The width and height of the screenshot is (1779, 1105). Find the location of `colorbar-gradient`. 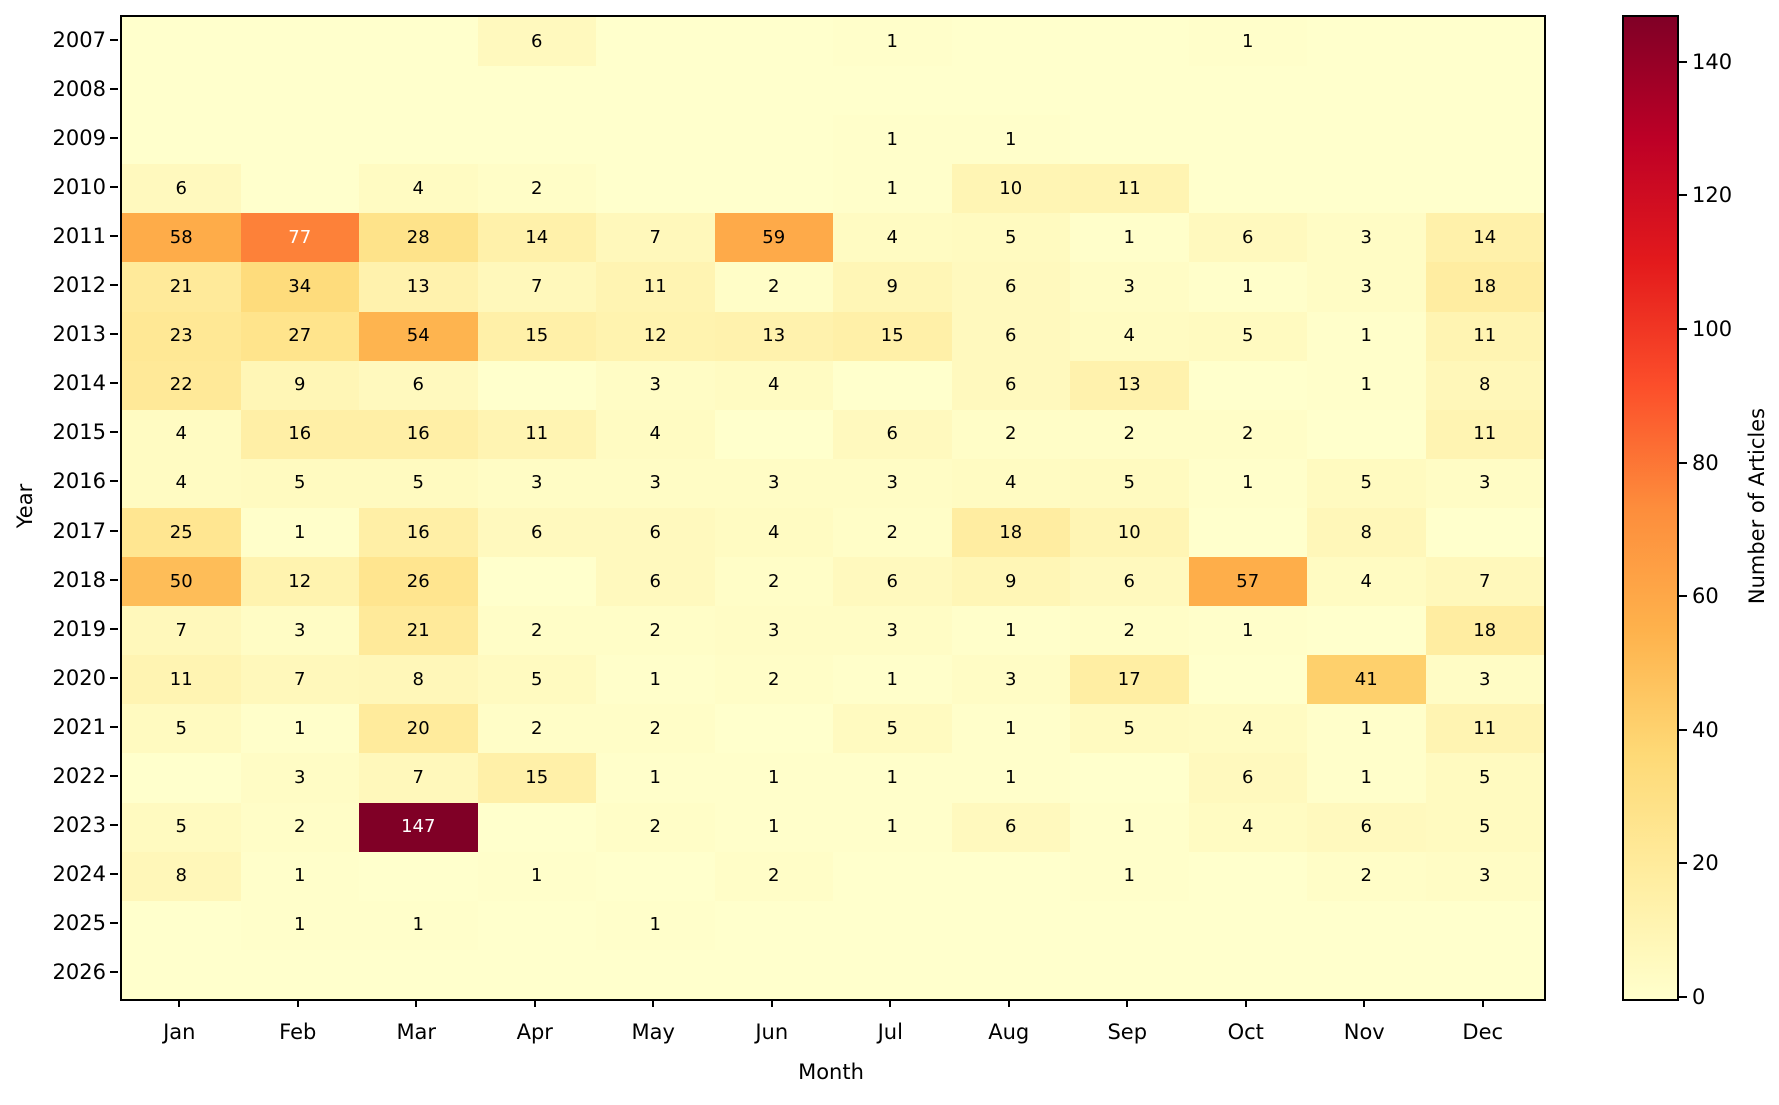

colorbar-gradient is located at coordinates (1650, 508).